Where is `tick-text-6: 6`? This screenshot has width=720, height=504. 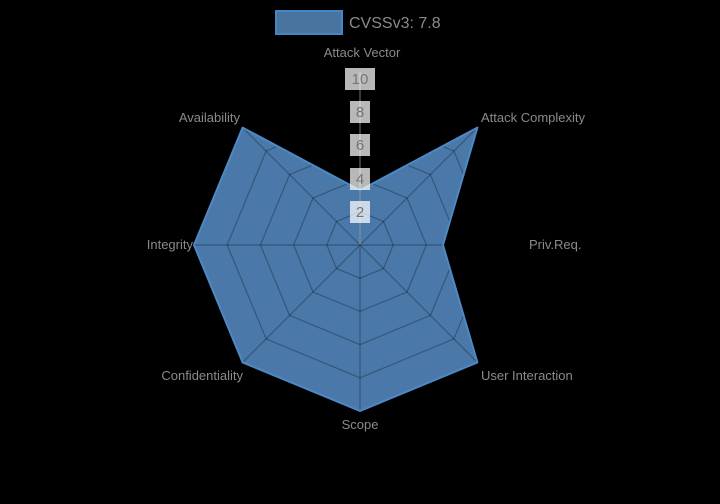 tick-text-6: 6 is located at coordinates (360, 145).